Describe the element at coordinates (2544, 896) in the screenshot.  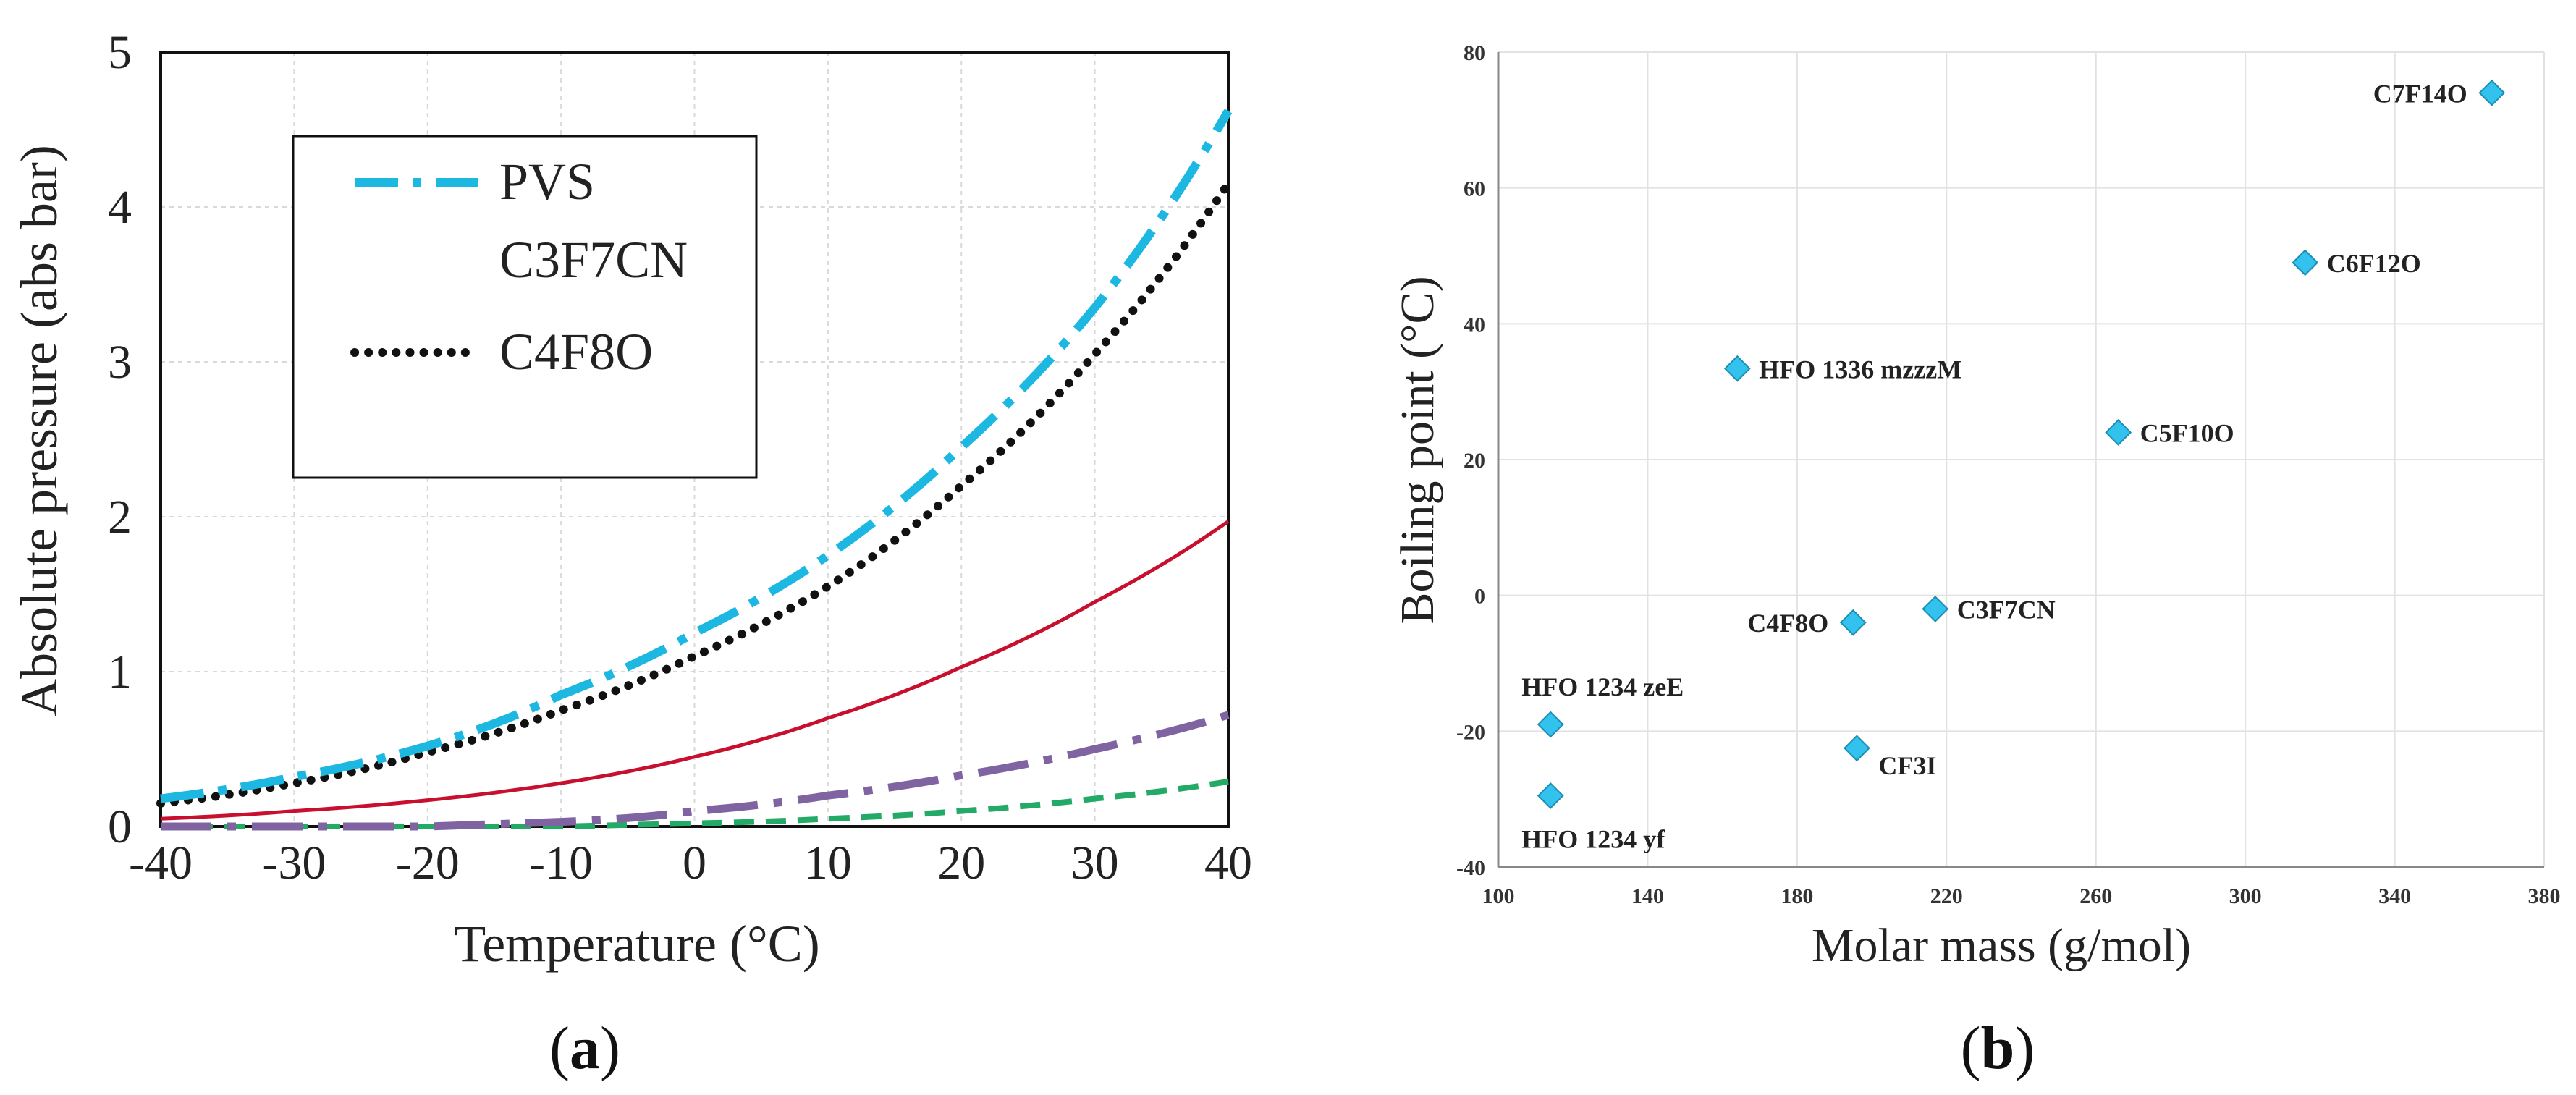
I see `panel-b-x-tick-label: 380` at that location.